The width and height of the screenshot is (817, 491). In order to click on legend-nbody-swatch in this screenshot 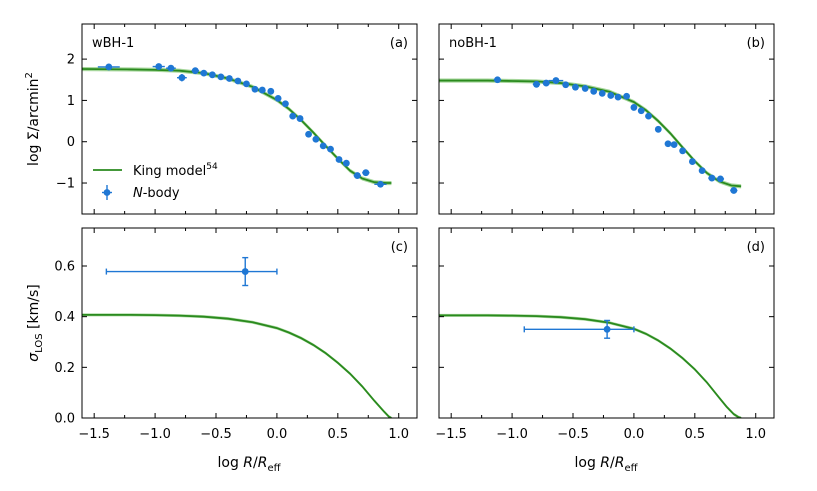, I will do `click(107, 192)`.